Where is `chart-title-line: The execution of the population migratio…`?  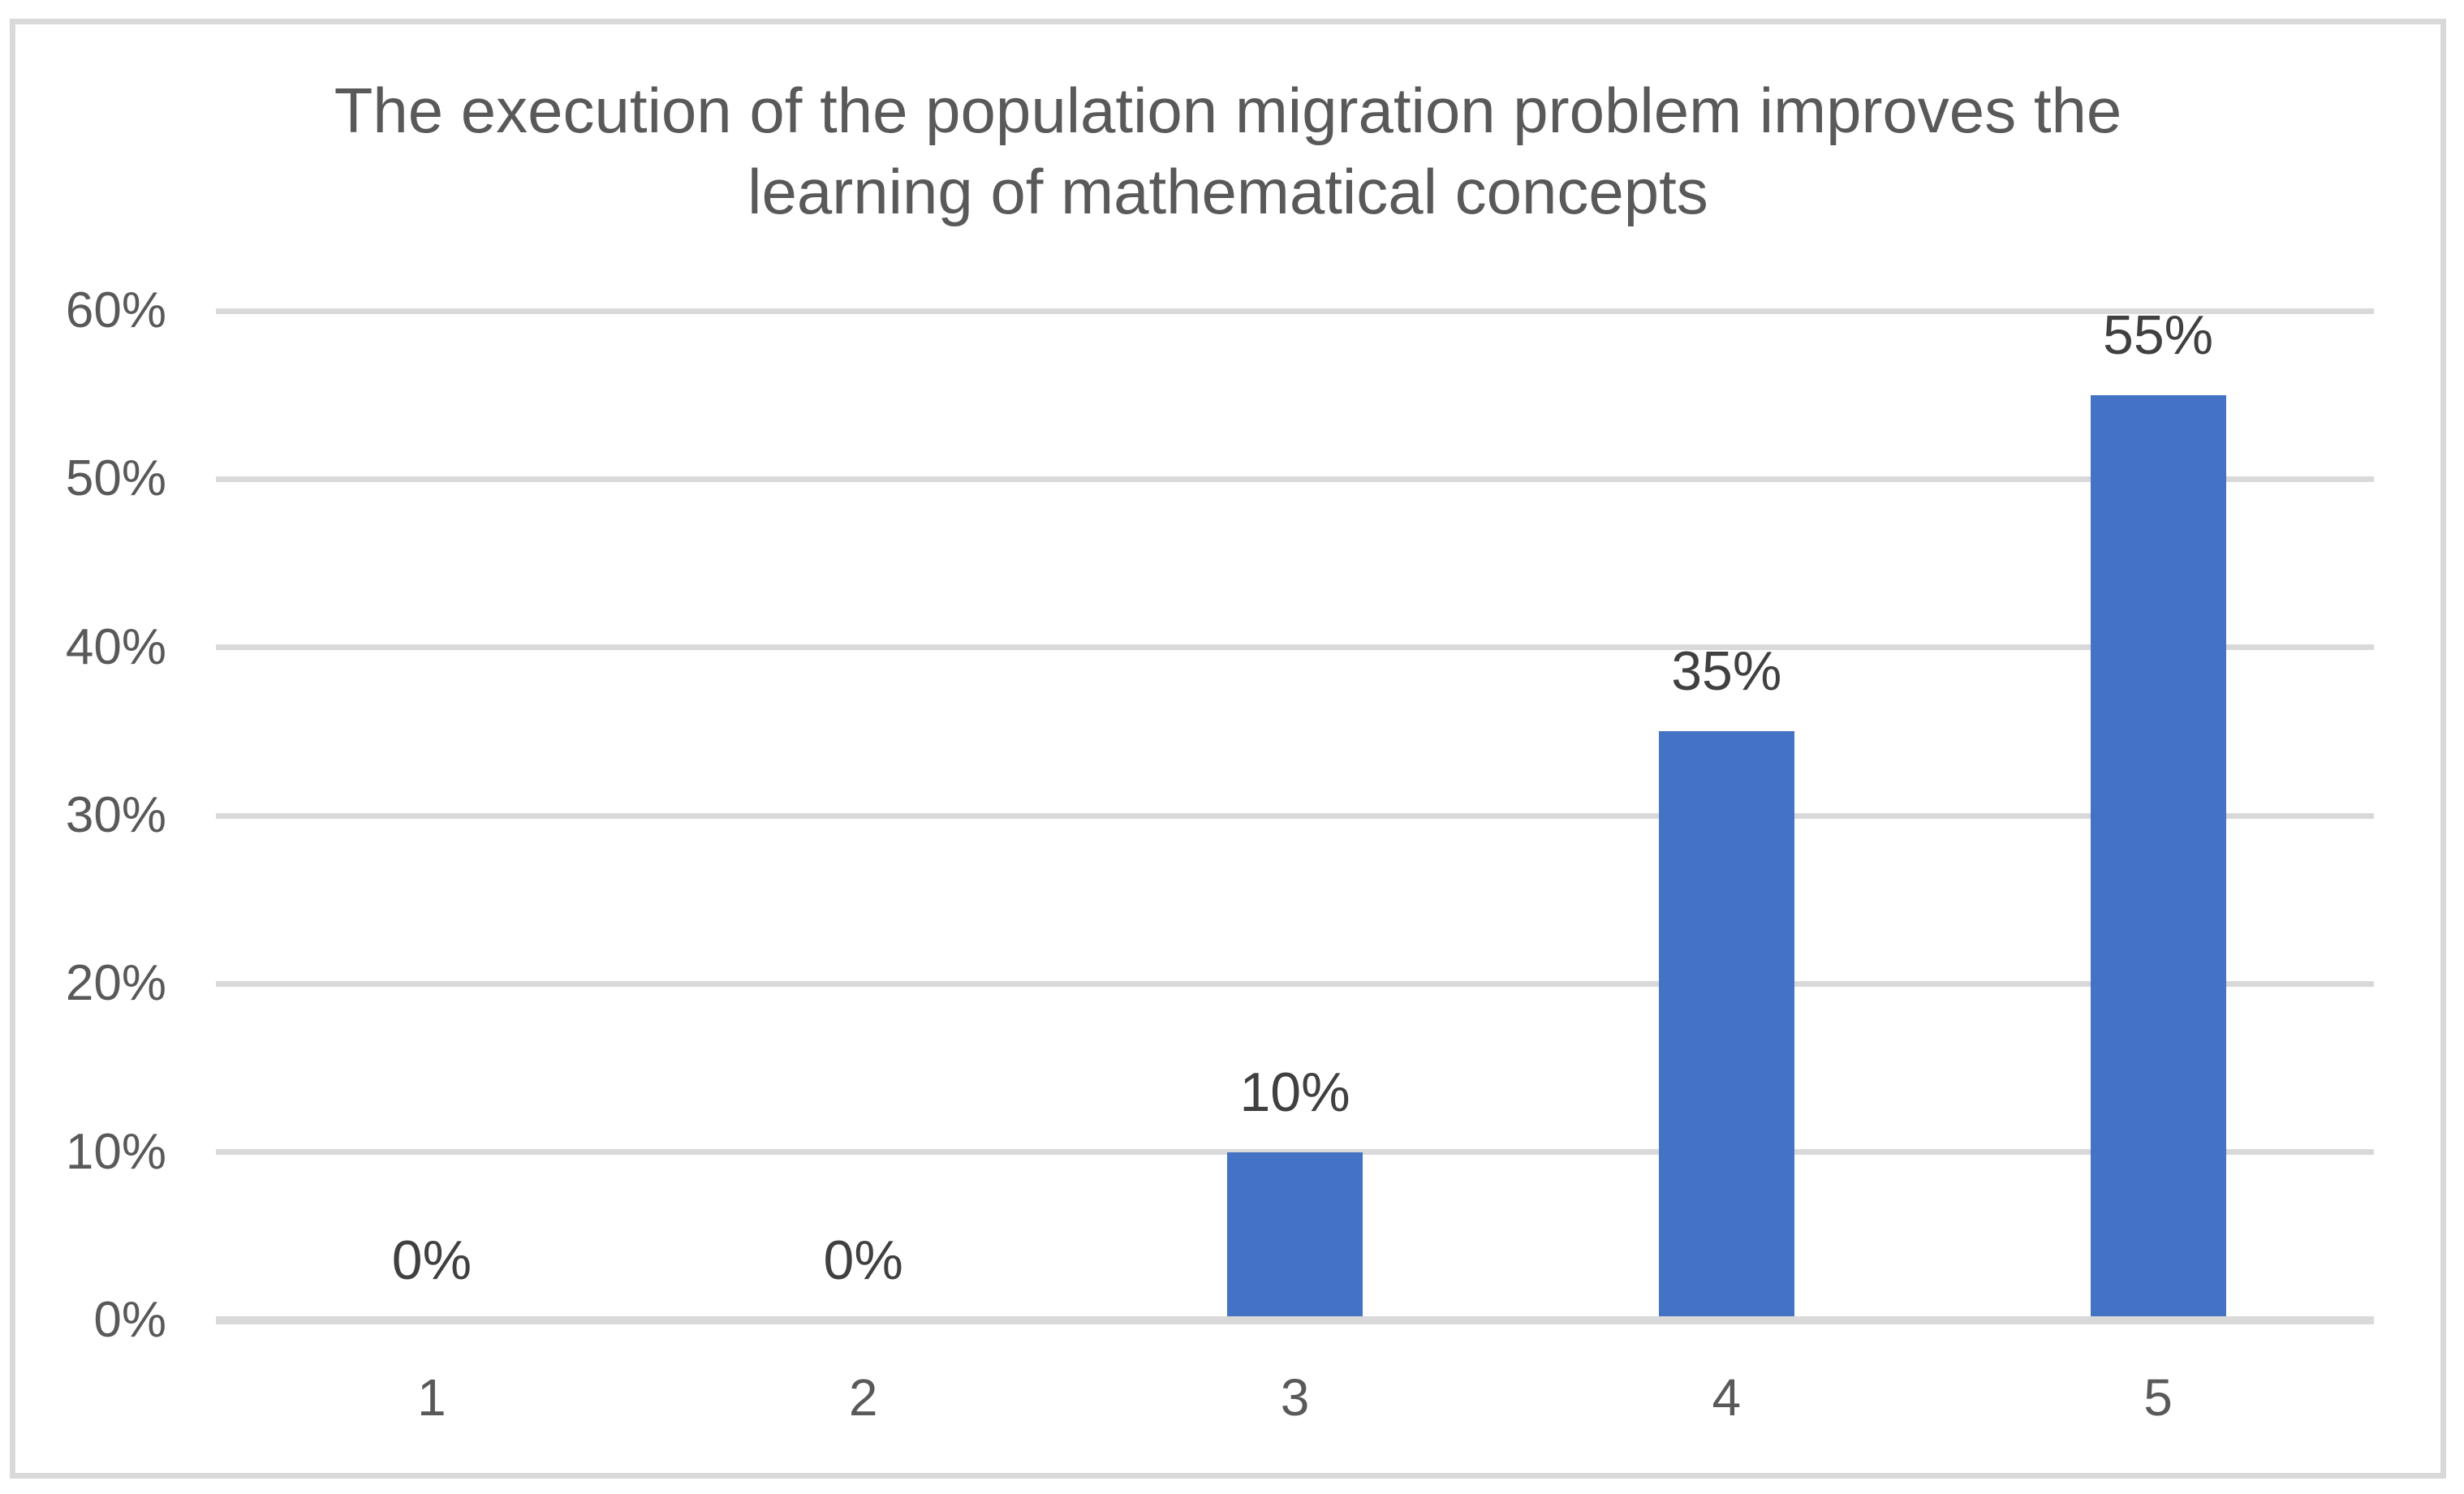 chart-title-line: The execution of the population migratio… is located at coordinates (1228, 111).